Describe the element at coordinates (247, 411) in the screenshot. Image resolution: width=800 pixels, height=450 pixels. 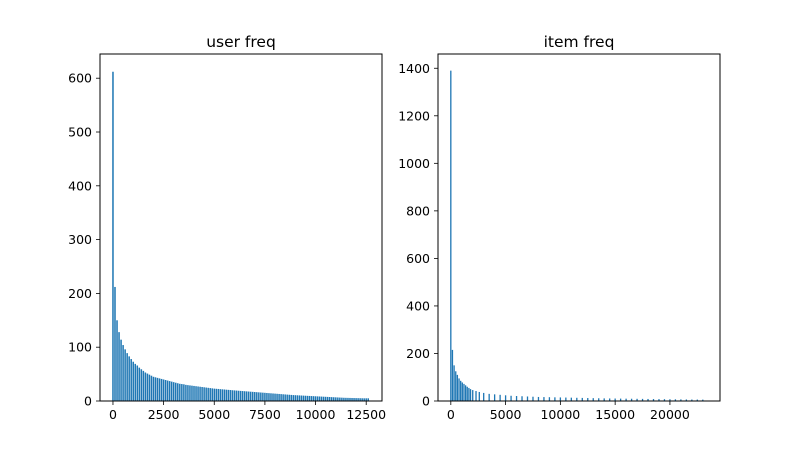
I see `user-freq-x-axis: 0 2500 5000 7500 10000 12500` at that location.